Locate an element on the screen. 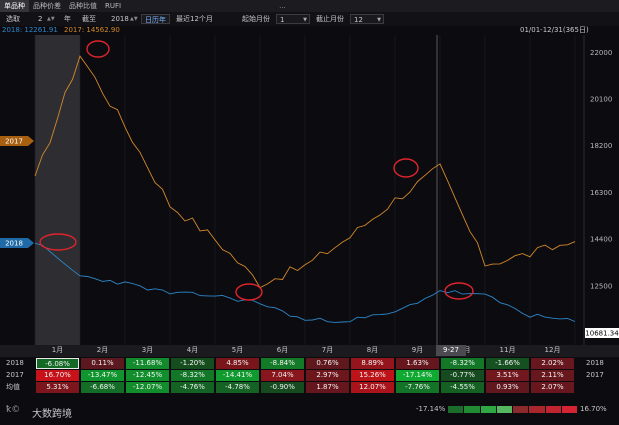 The width and height of the screenshot is (619, 425). legend-2018: 2018: 12261.91 is located at coordinates (30, 30).